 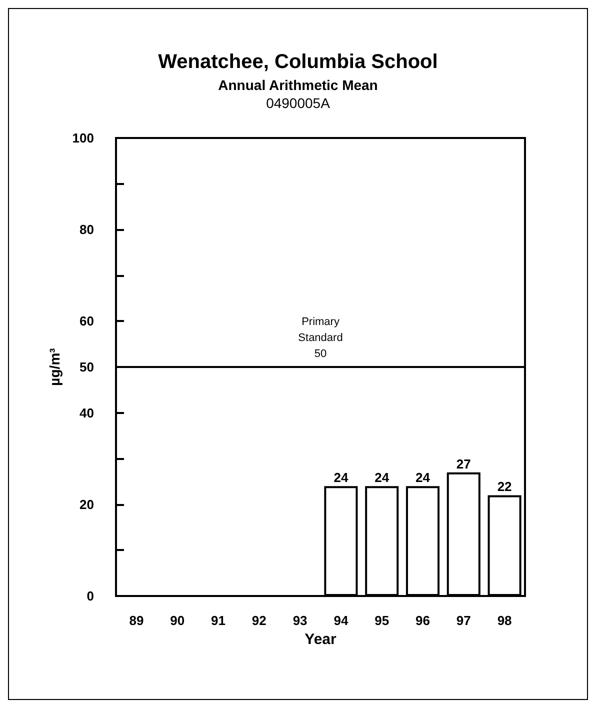 I want to click on x-tick-label: 98, so click(x=504, y=620).